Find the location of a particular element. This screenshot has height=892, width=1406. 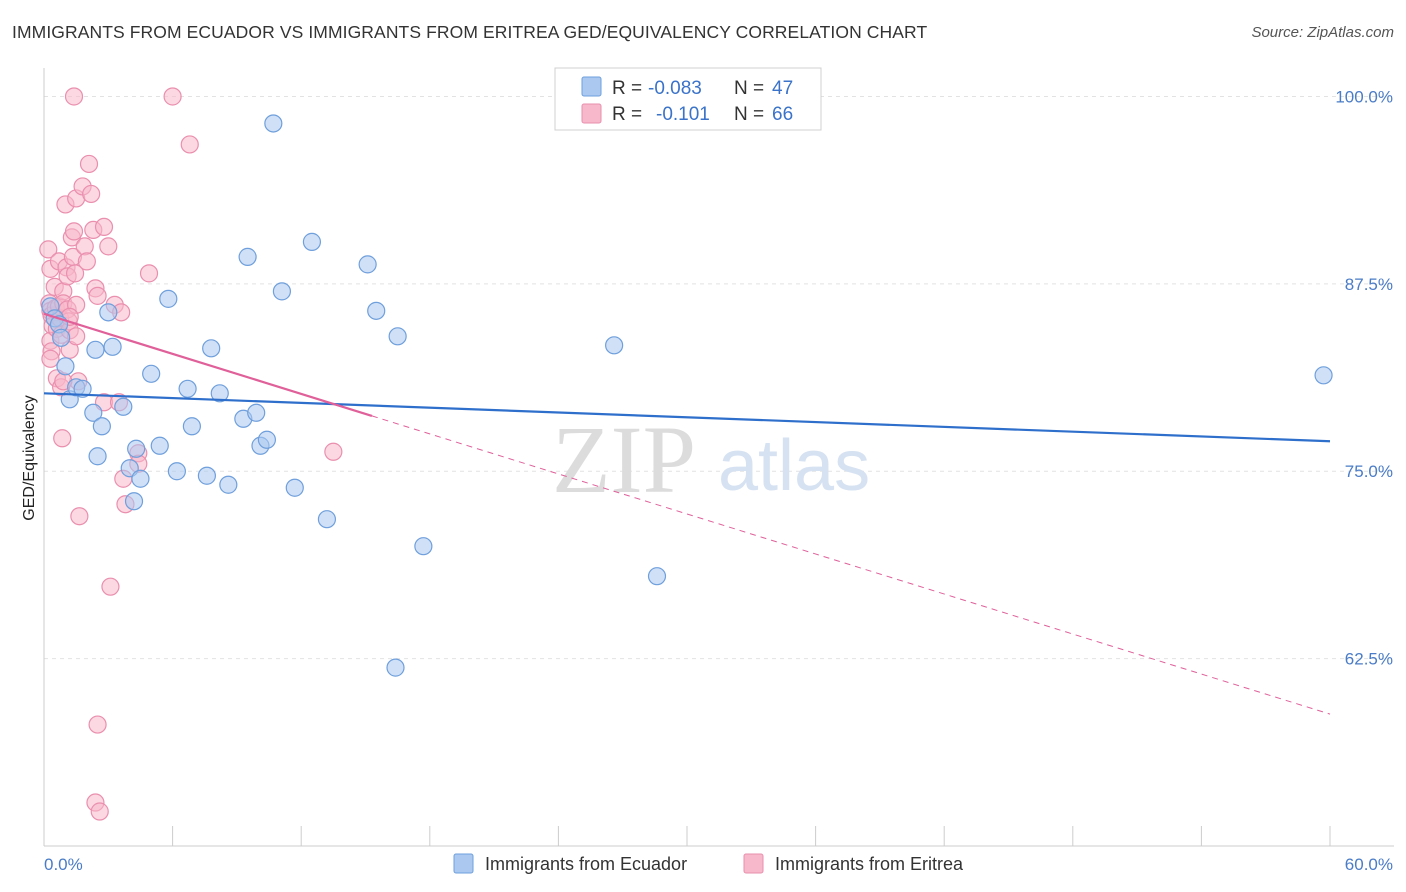

eritrea-trend-line is located at coordinates (208, 364).